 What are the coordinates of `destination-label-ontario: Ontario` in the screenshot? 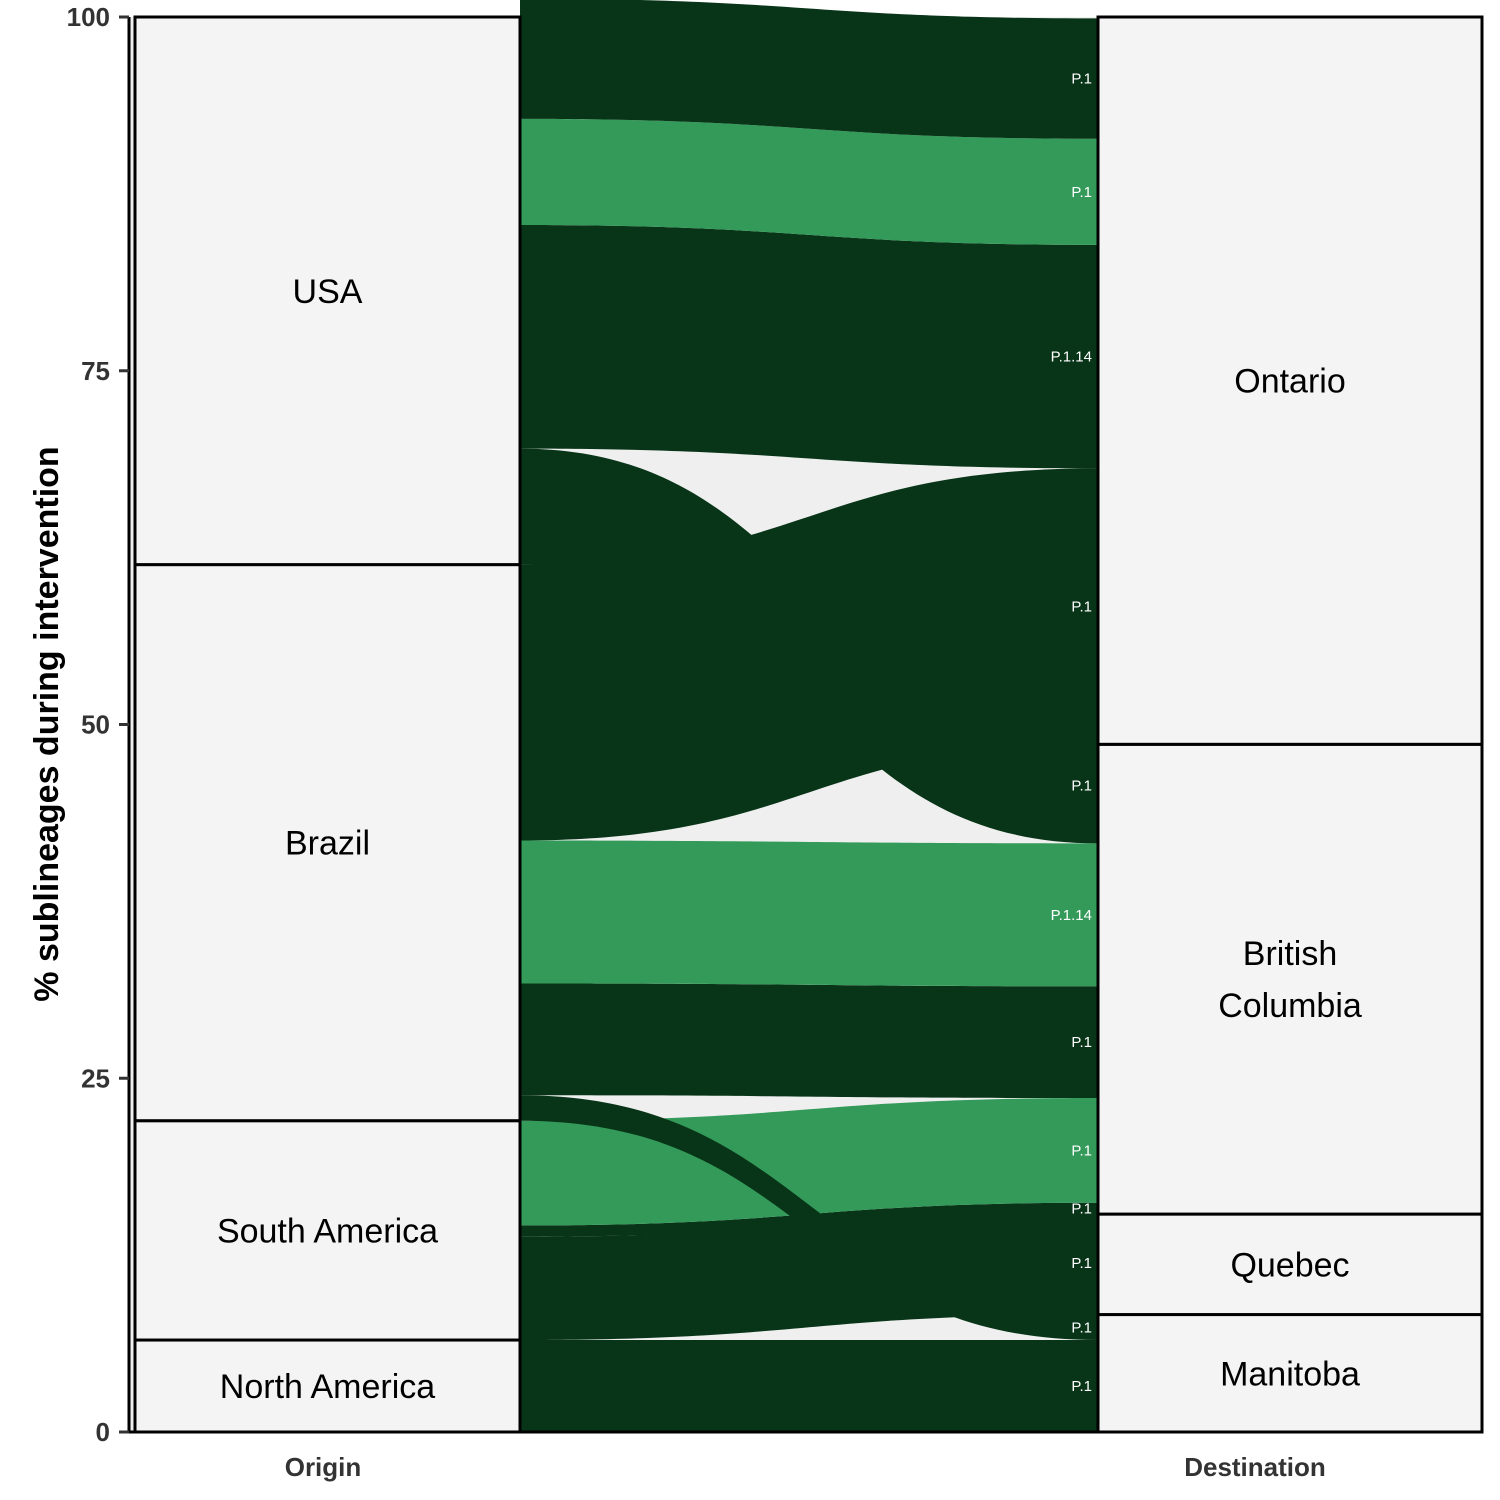 It's located at (1290, 382).